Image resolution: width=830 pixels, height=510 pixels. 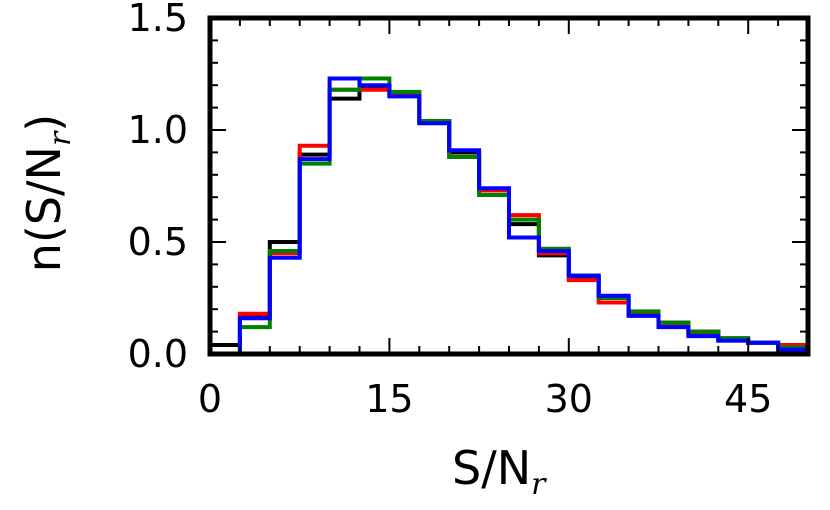 I want to click on y-axis-label: n(S/Nr), so click(x=47, y=193).